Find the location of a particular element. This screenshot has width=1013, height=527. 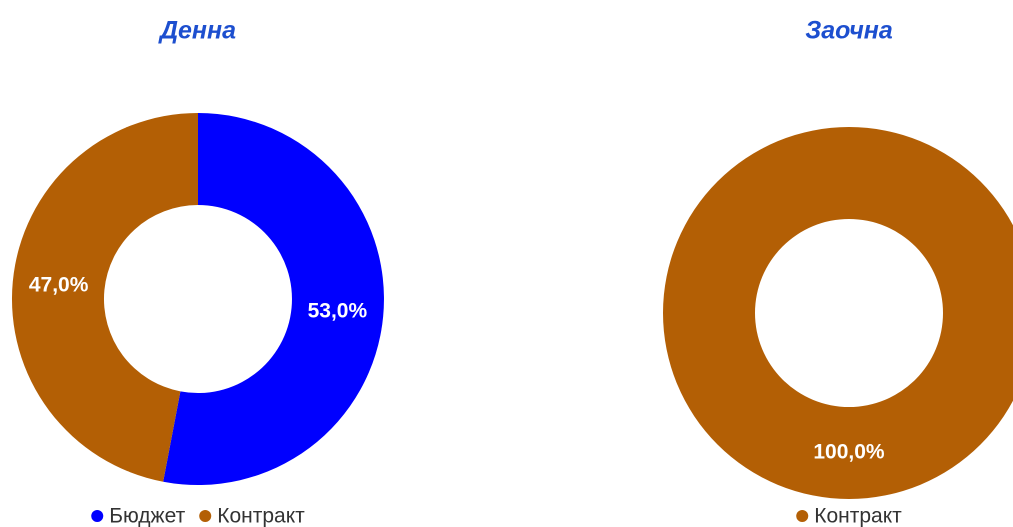

data-label: 47,0% is located at coordinates (59, 284).